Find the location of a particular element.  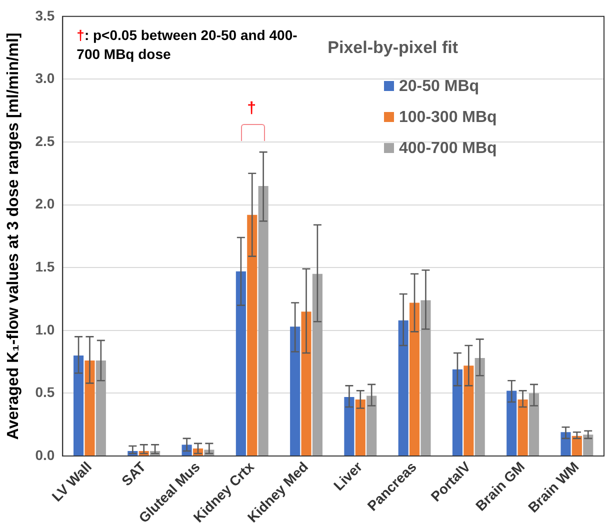

legend-label: 20-50 MBq is located at coordinates (439, 87).